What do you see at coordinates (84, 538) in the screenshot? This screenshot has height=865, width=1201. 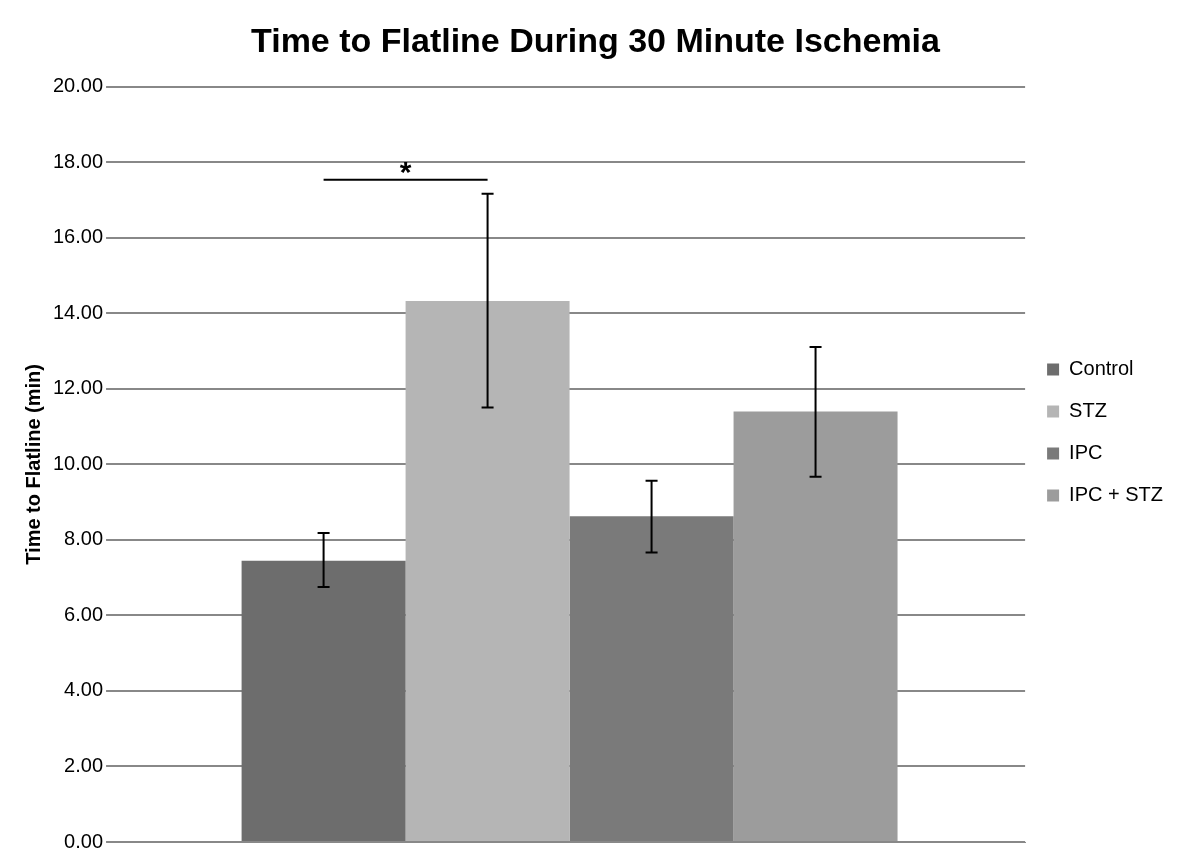 I see `y-tick-label: 8.00` at bounding box center [84, 538].